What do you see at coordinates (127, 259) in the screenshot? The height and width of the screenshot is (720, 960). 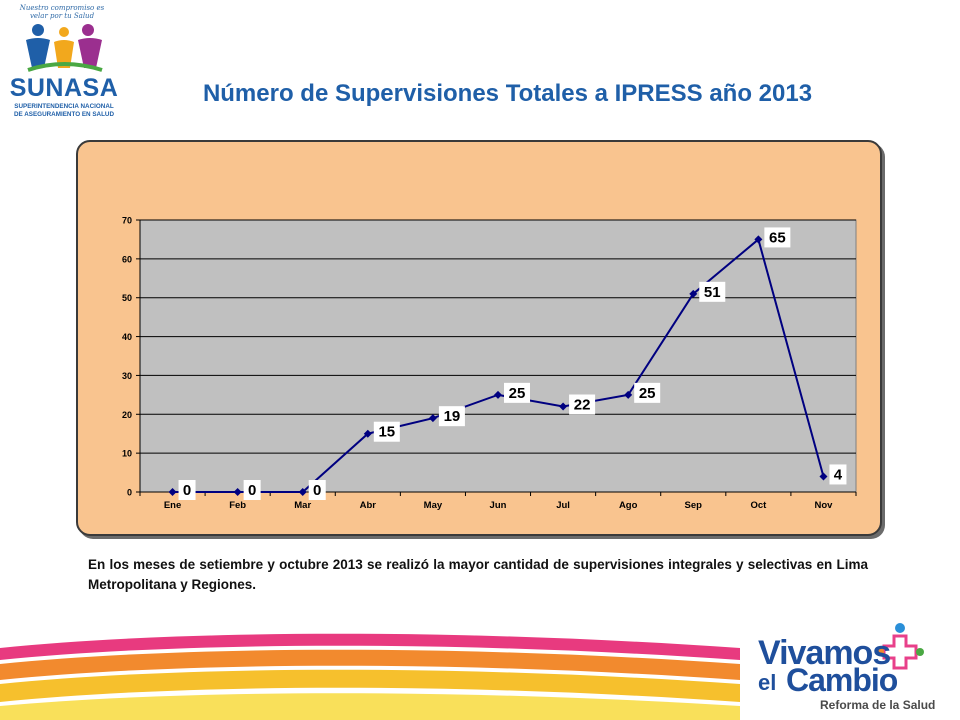 I see `y-tick-label: 60` at bounding box center [127, 259].